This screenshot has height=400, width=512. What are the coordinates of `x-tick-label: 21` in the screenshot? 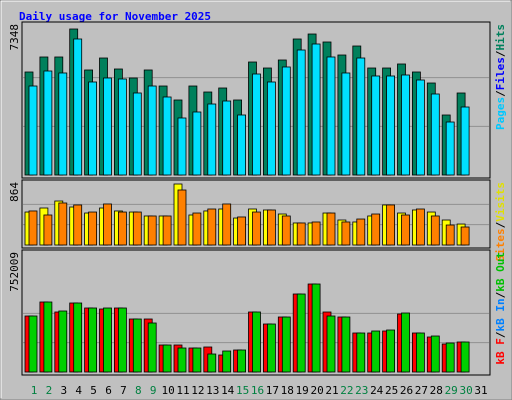 It's located at (331, 390).